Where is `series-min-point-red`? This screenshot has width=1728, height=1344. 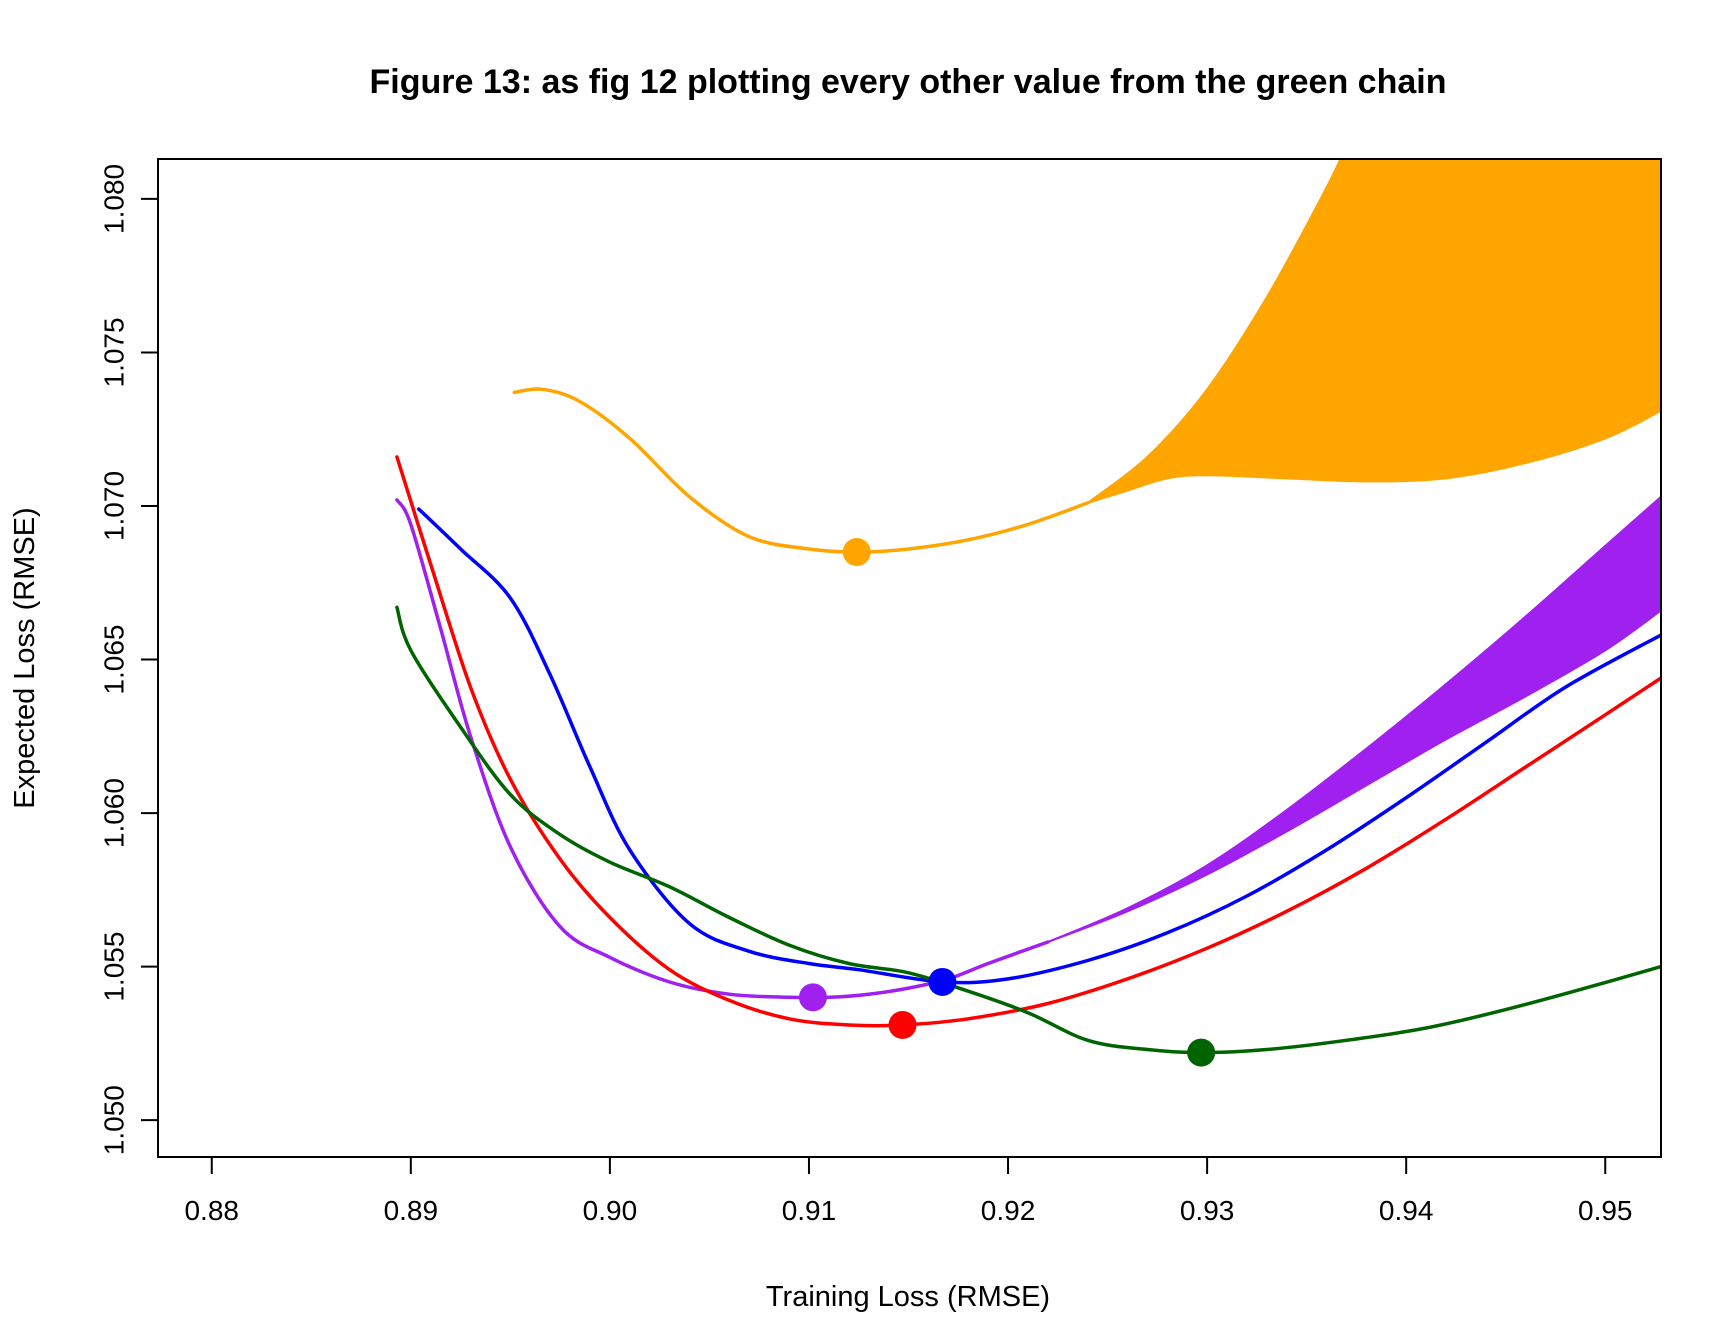
series-min-point-red is located at coordinates (902, 1024).